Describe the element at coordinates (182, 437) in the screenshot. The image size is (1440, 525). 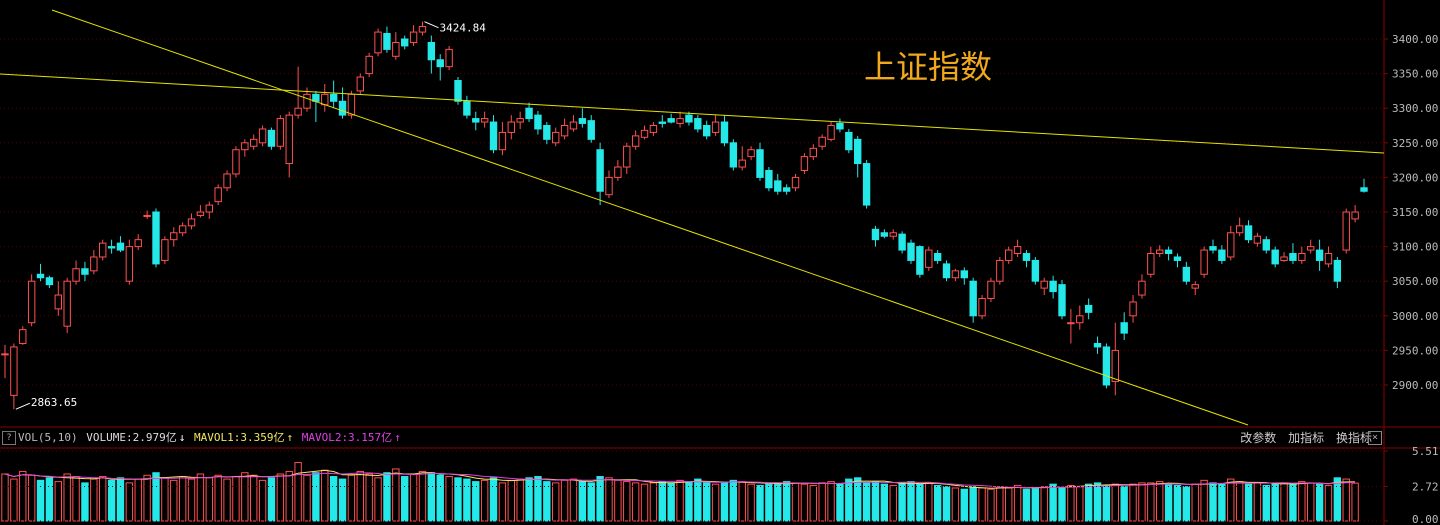
I see `down-arrow-icon: ↓` at that location.